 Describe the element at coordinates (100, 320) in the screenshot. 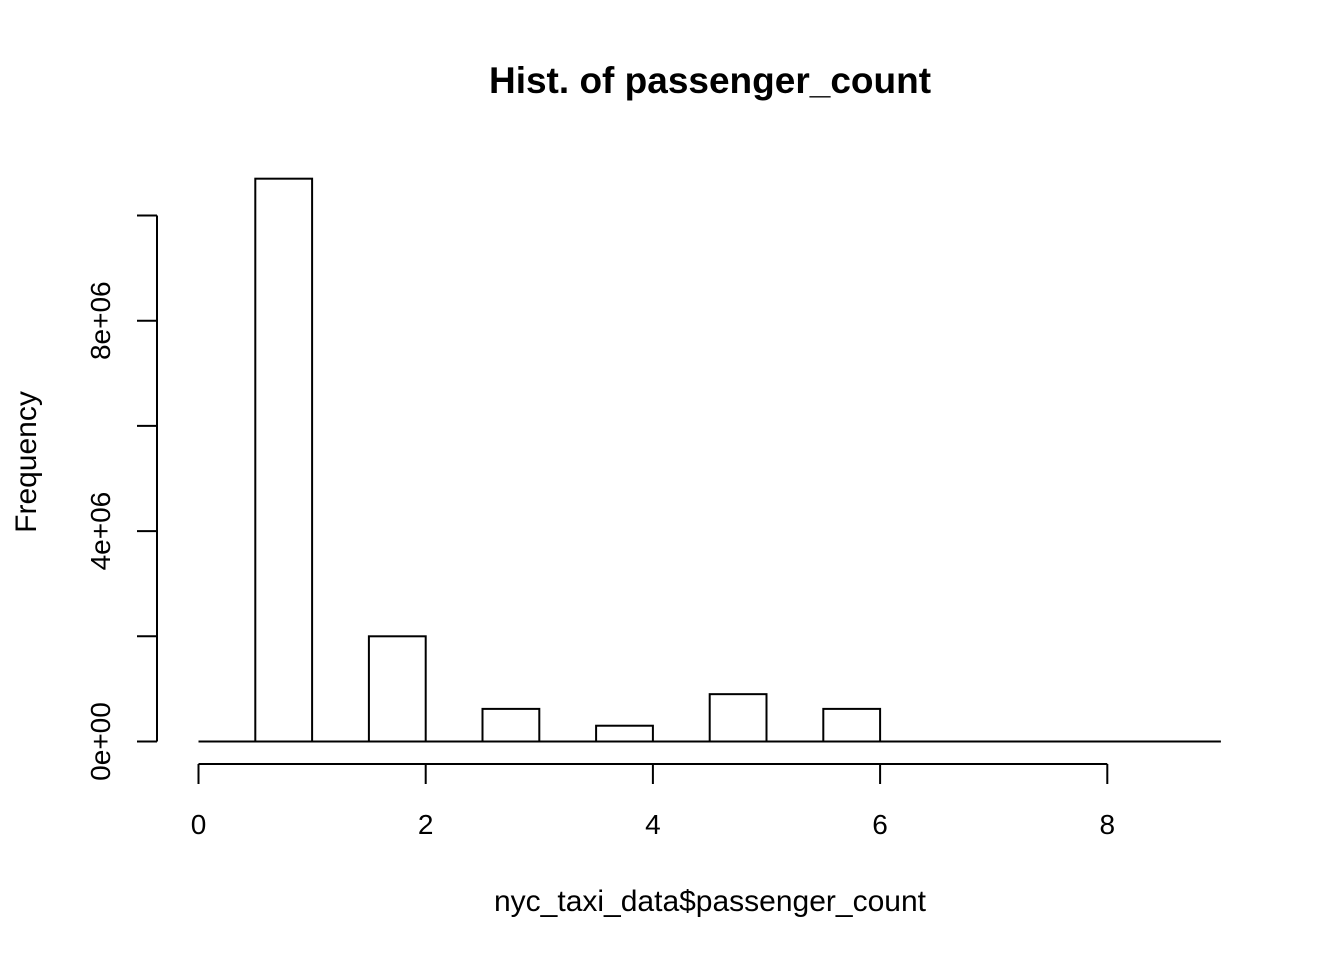

I see `y-tick-label: 8e+06` at that location.